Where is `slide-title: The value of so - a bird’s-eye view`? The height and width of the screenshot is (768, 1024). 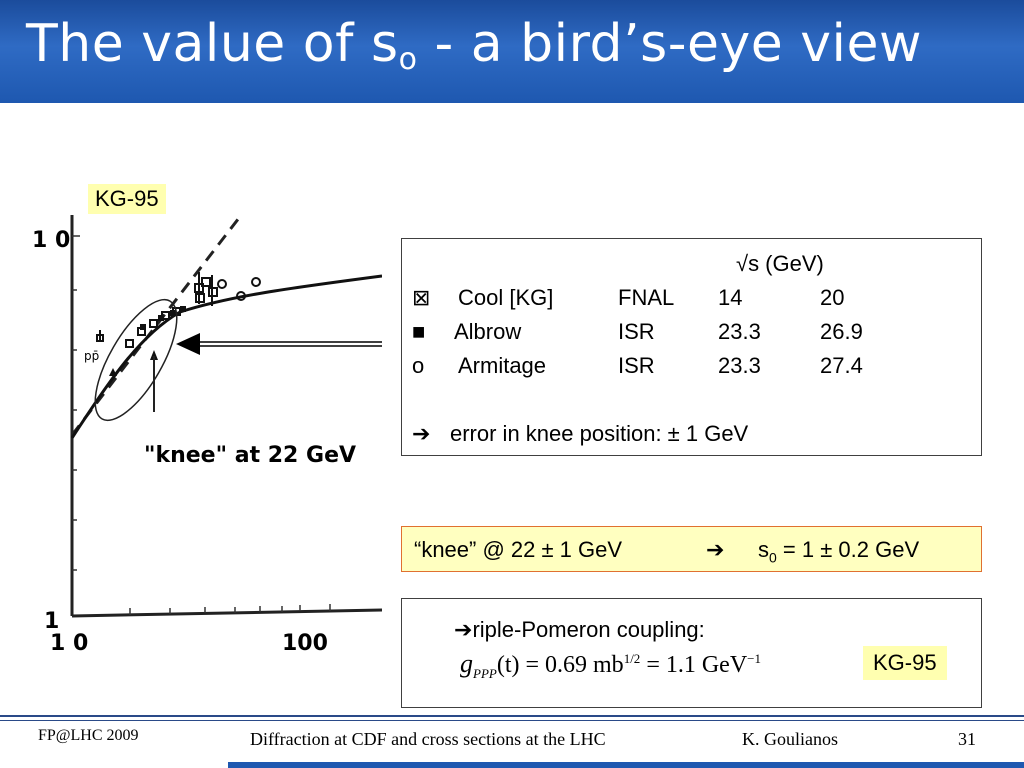 slide-title: The value of so - a bird’s-eye view is located at coordinates (474, 45).